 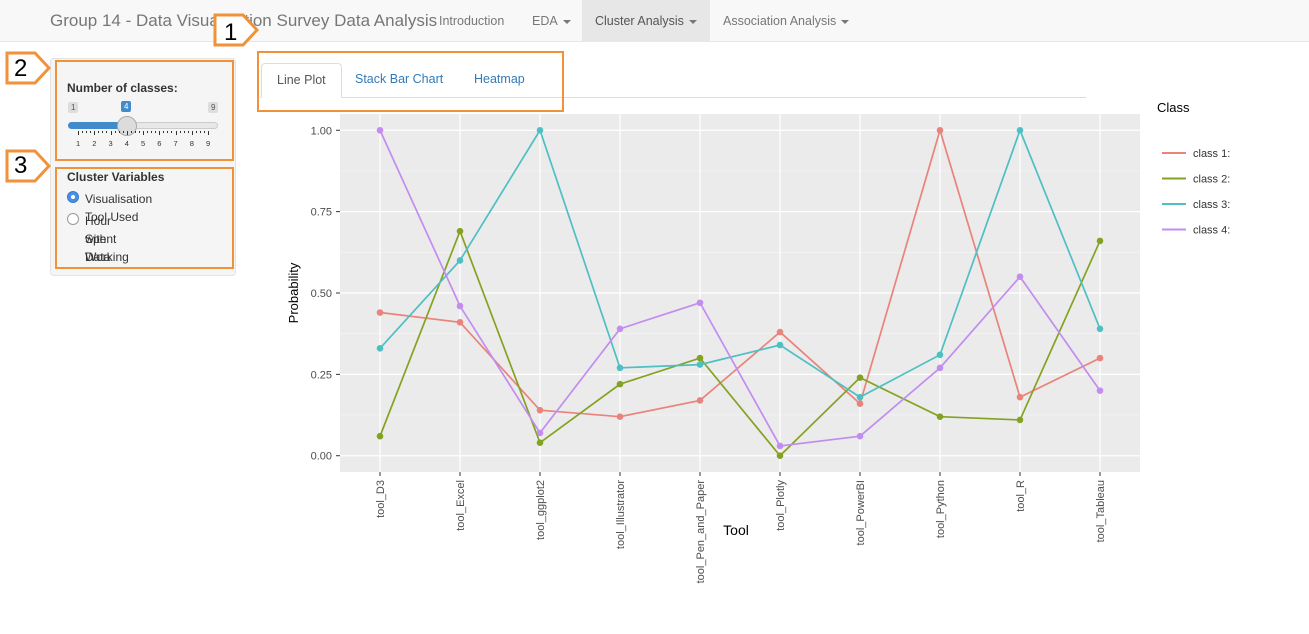 What do you see at coordinates (126, 106) in the screenshot?
I see `slider-value-label: 4` at bounding box center [126, 106].